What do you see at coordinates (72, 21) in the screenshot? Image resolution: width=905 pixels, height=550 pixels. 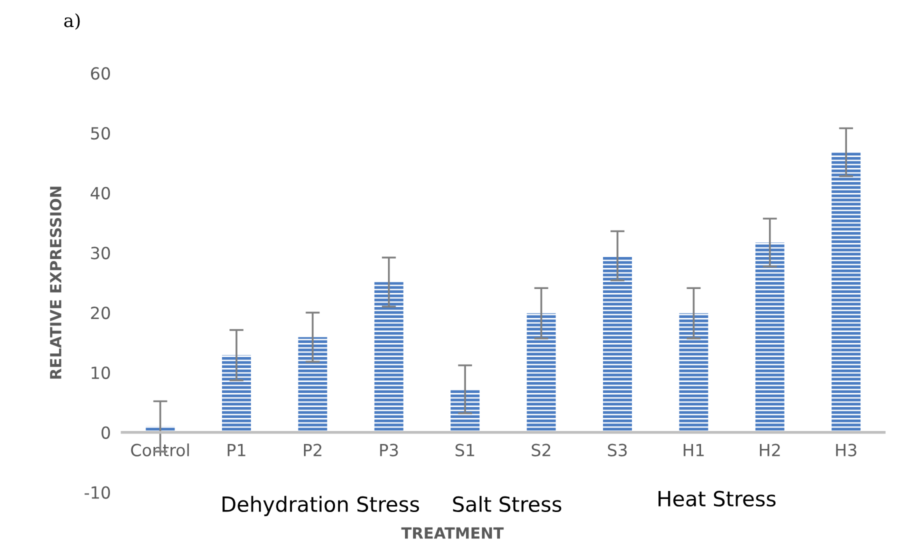 I see `chart-title: a)` at bounding box center [72, 21].